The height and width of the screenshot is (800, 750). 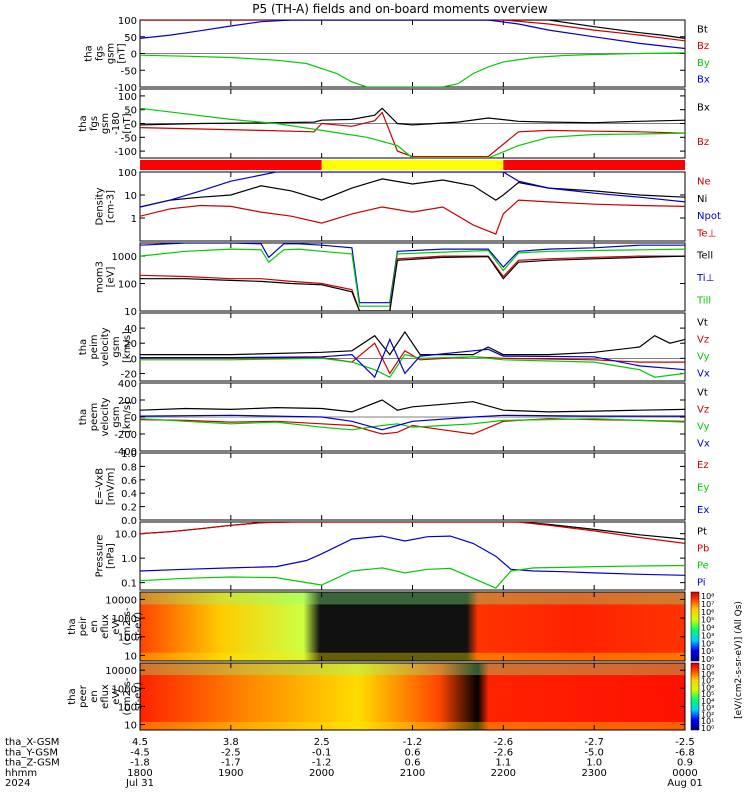 I want to click on series-Vy, so click(x=412, y=424).